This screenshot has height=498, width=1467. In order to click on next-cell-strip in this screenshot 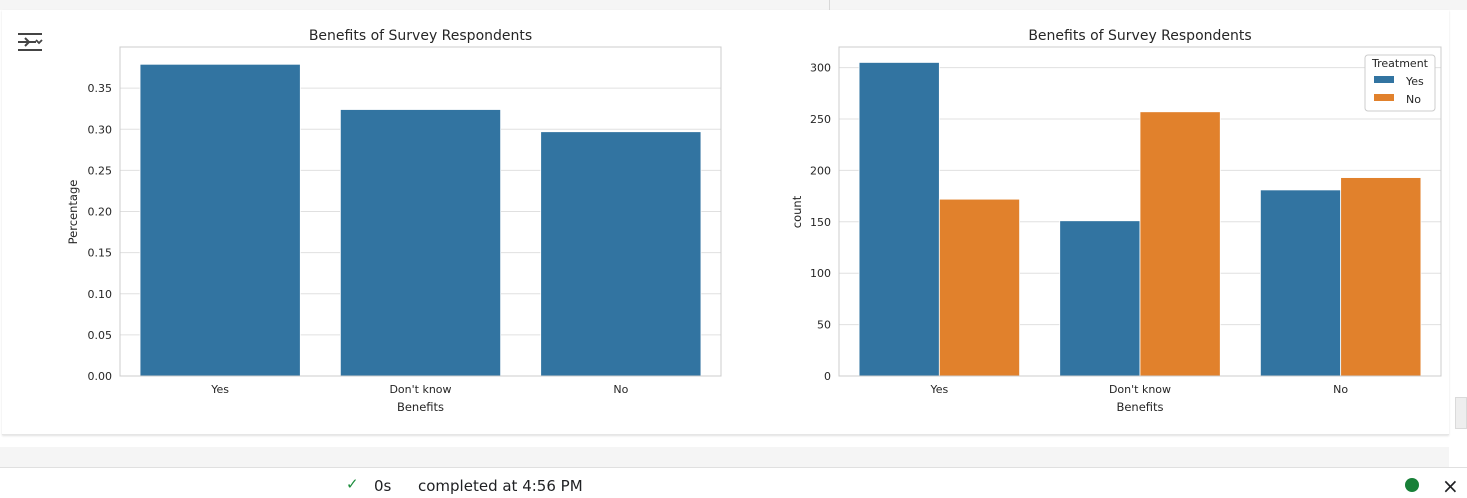, I will do `click(724, 457)`.